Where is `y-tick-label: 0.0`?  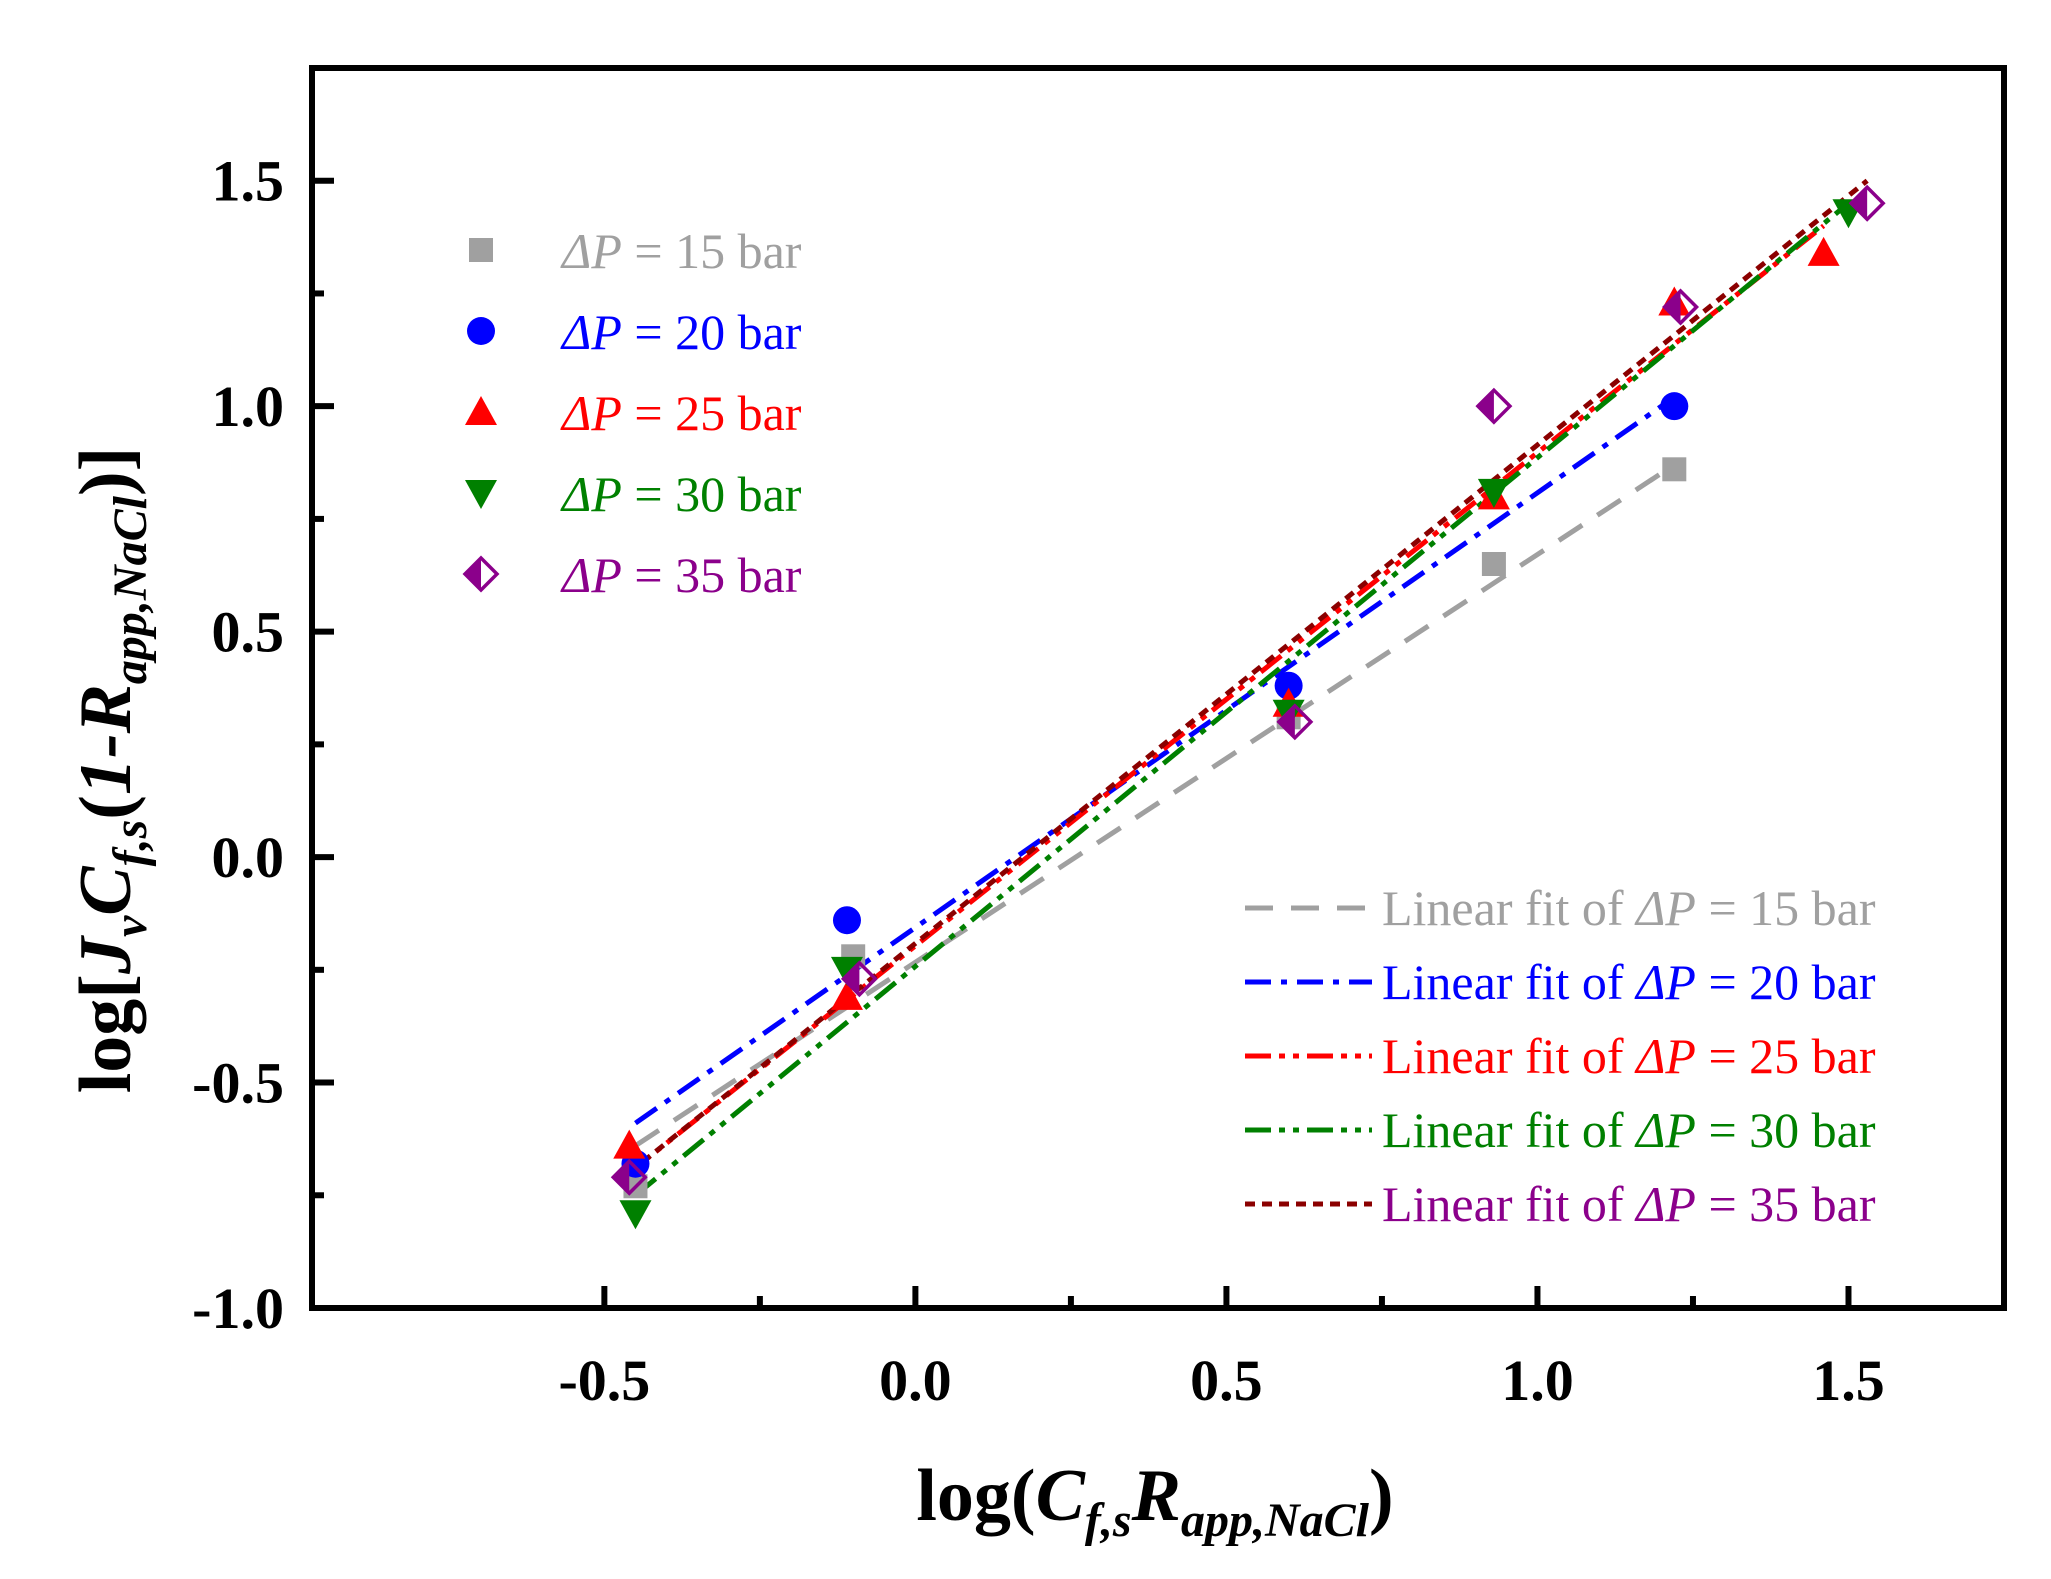
y-tick-label: 0.0 is located at coordinates (248, 857).